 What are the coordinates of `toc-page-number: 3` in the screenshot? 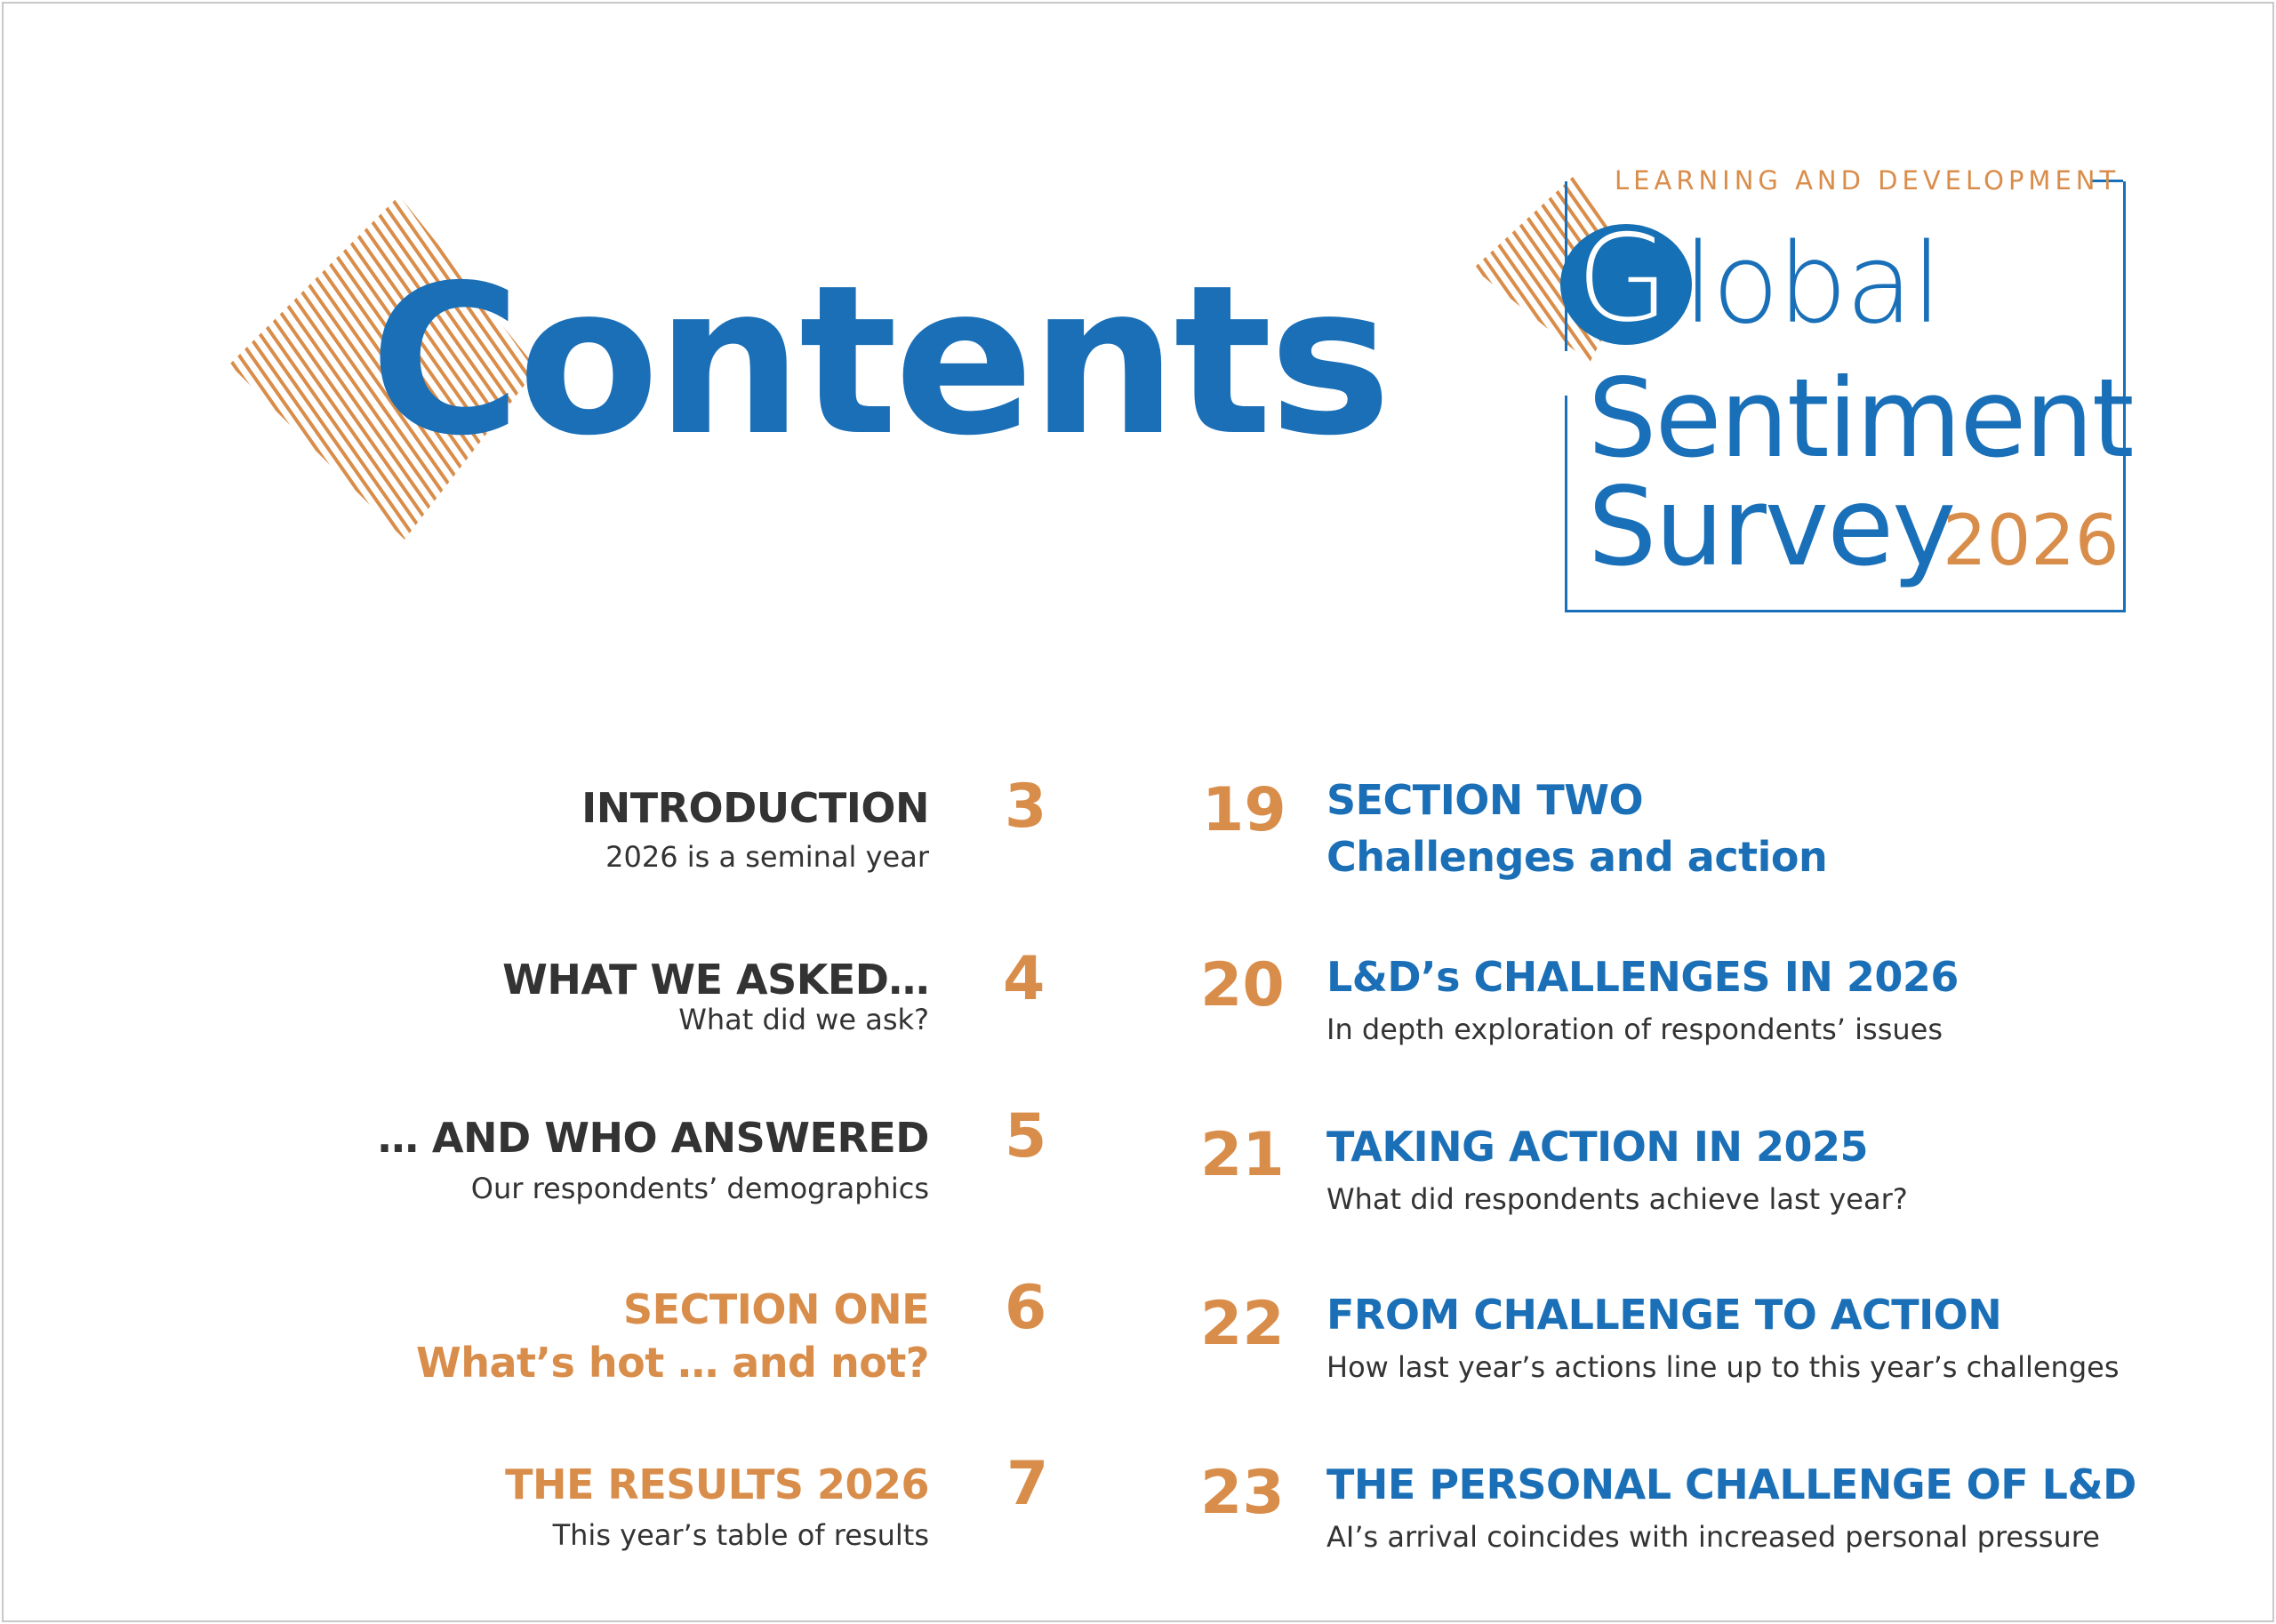 It's located at (1026, 807).